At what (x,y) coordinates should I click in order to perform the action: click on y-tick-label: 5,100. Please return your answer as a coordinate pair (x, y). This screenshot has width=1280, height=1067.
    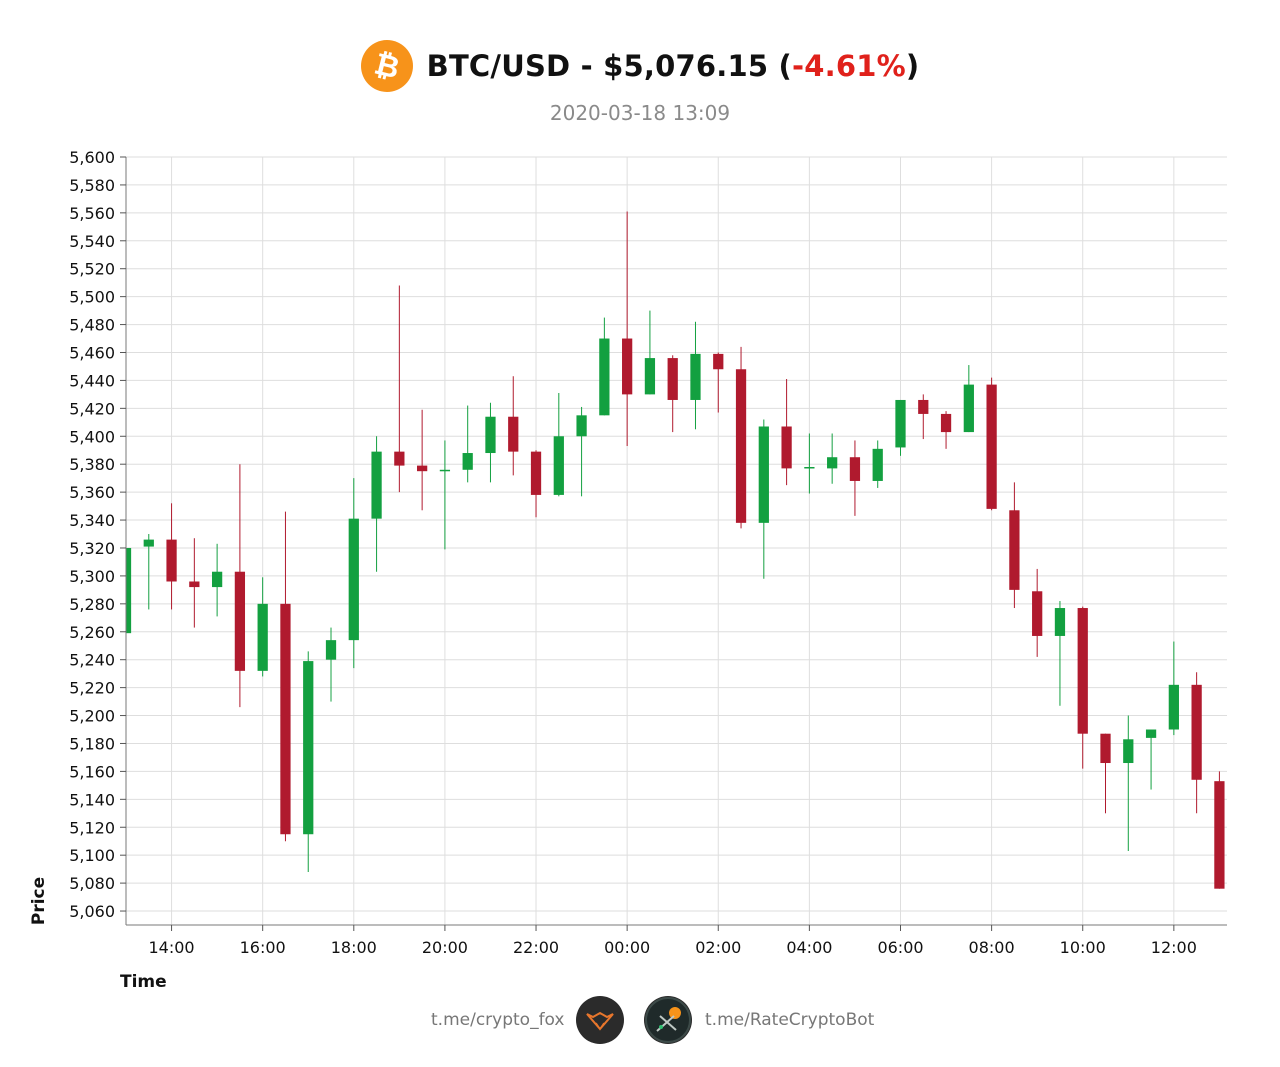
    Looking at the image, I should click on (92, 855).